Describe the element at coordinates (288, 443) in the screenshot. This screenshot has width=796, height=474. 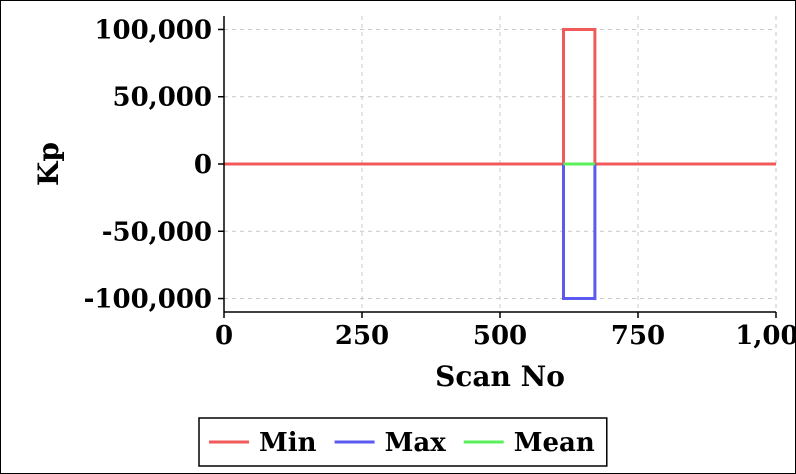
I see `legend-label-min: Min` at that location.